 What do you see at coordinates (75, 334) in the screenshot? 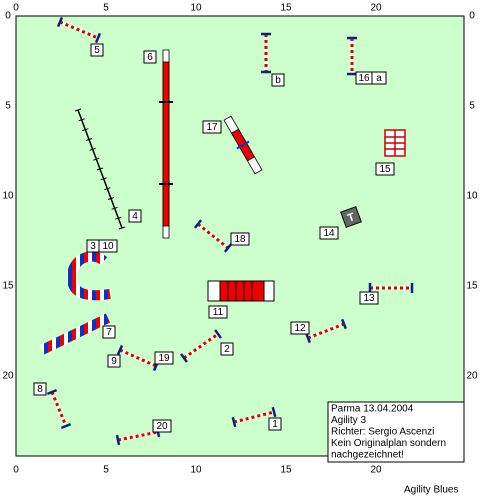
I see `tunnel` at bounding box center [75, 334].